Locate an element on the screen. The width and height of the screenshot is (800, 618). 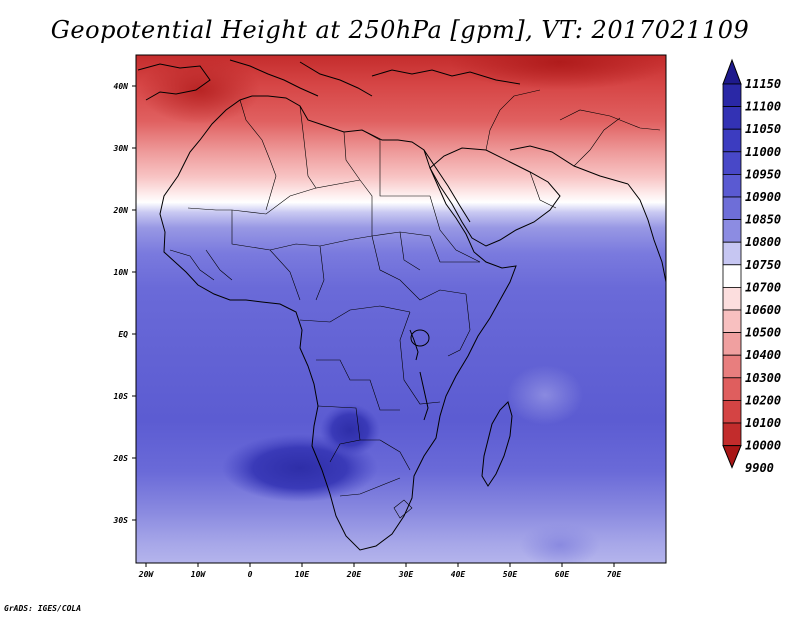
colorbar-level-label: 10000 is located at coordinates (763, 446).